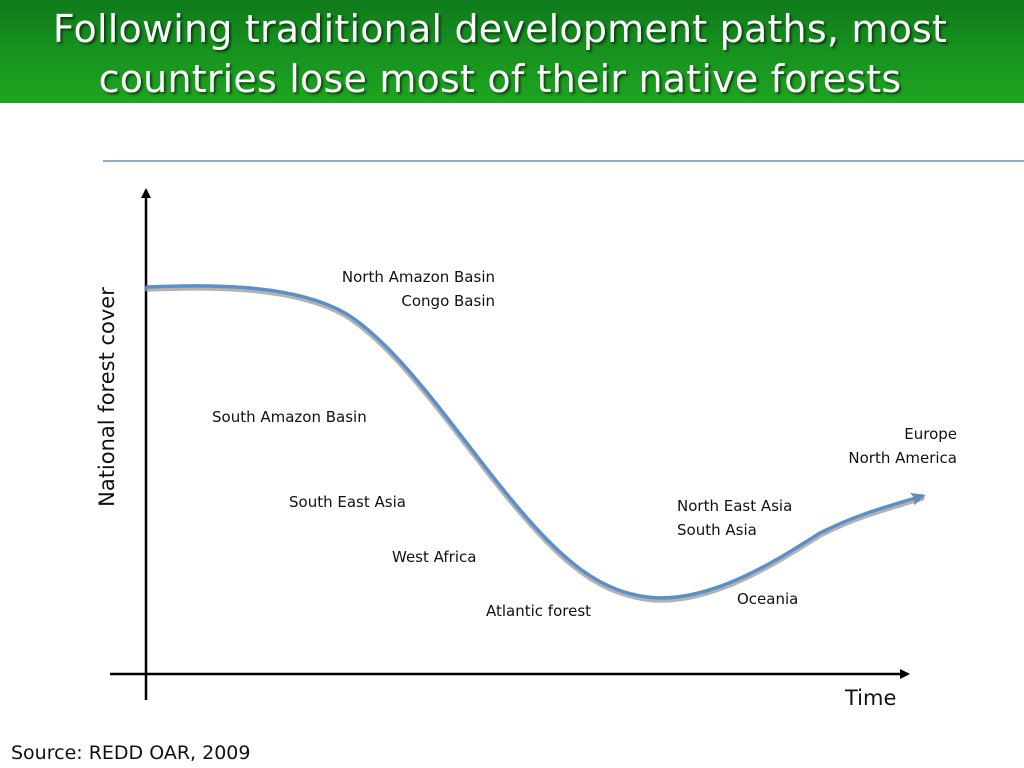  I want to click on label-congo-basin: Congo Basin, so click(448, 301).